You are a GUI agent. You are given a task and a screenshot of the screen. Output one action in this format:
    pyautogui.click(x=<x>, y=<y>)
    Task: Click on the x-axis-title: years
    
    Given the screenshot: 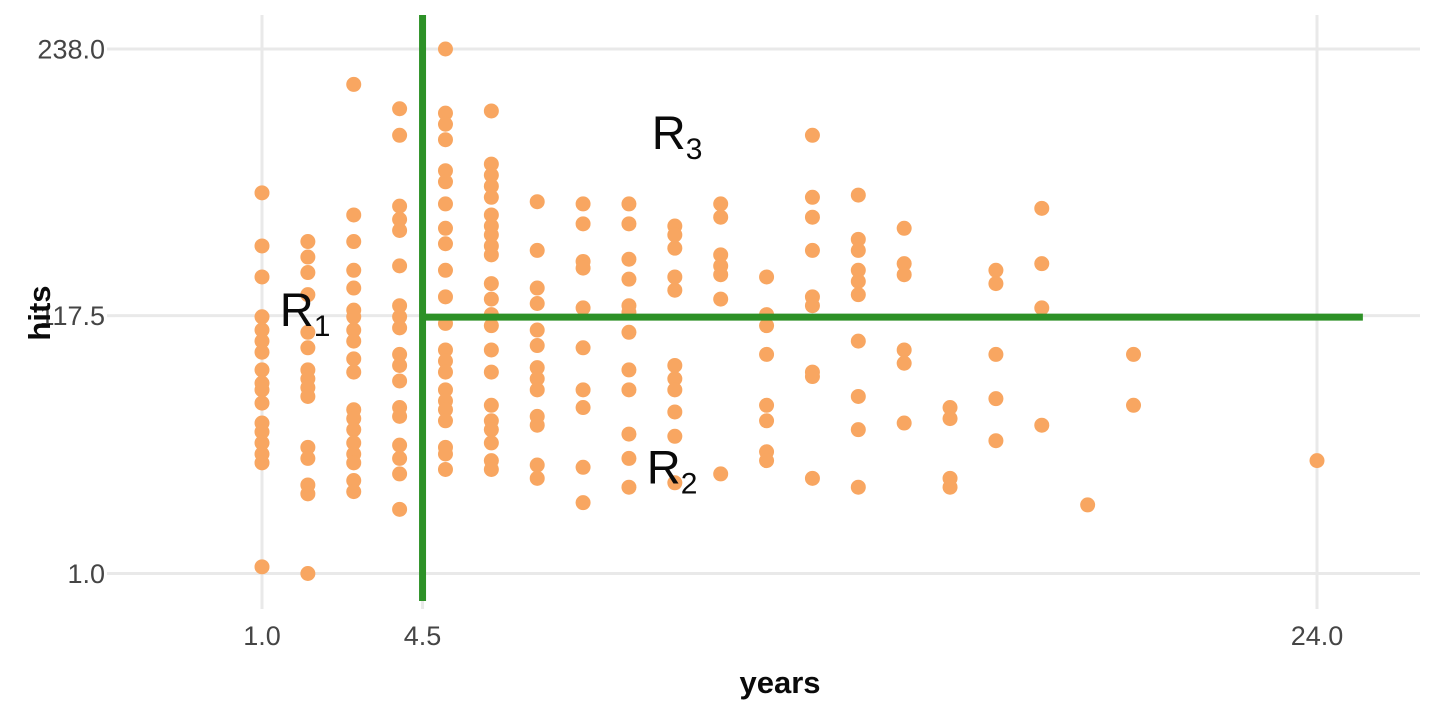 What is the action you would take?
    pyautogui.click(x=779, y=682)
    